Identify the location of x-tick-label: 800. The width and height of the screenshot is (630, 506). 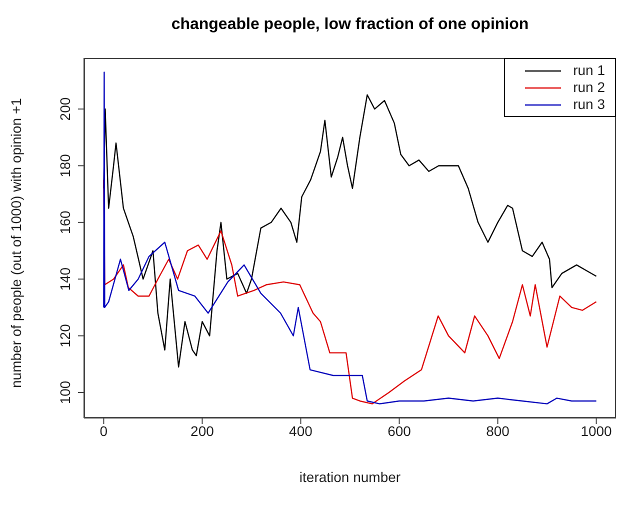
(498, 430).